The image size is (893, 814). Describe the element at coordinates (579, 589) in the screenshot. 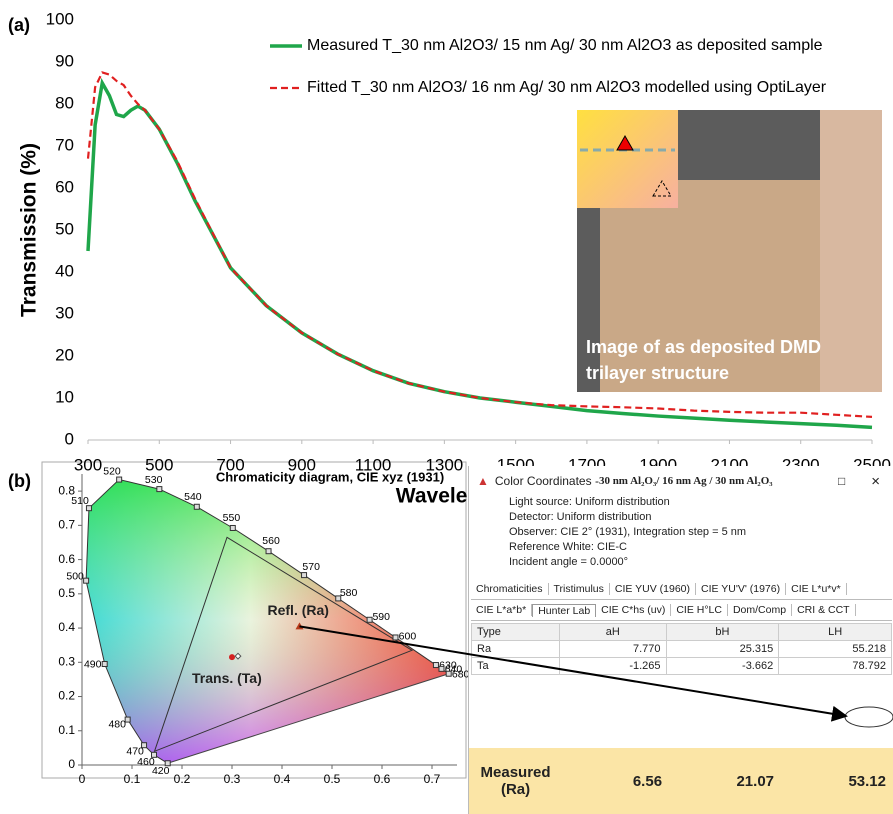

I see `tab: Tristimulus` at that location.